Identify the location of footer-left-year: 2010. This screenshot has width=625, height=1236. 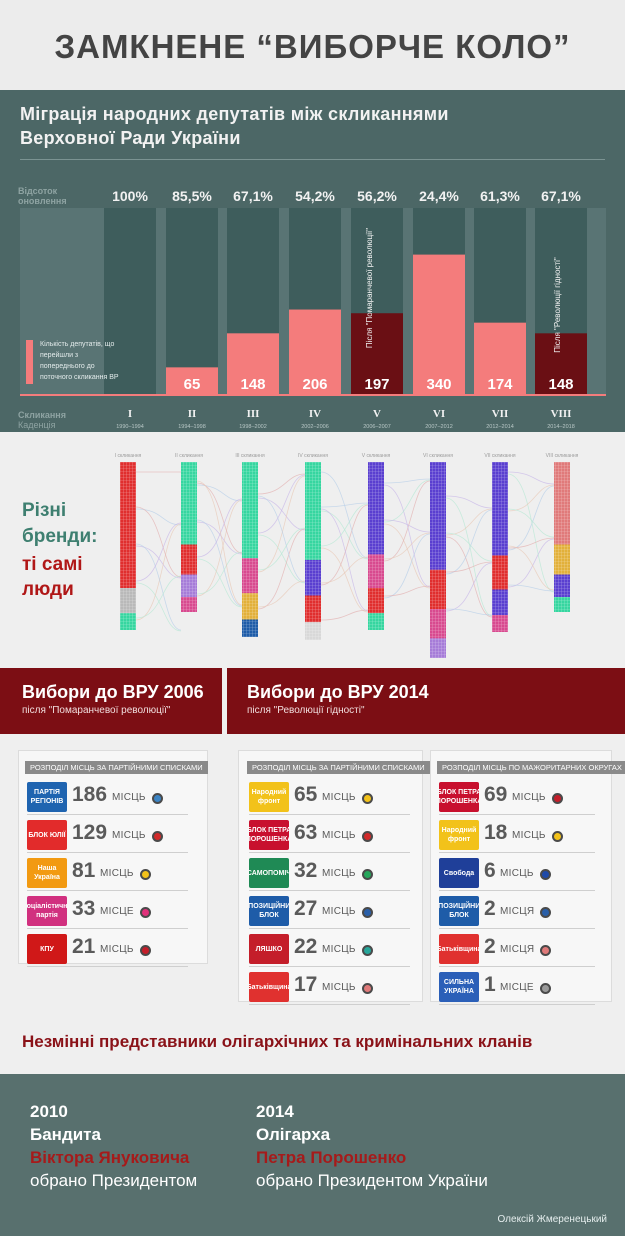
(49, 1111).